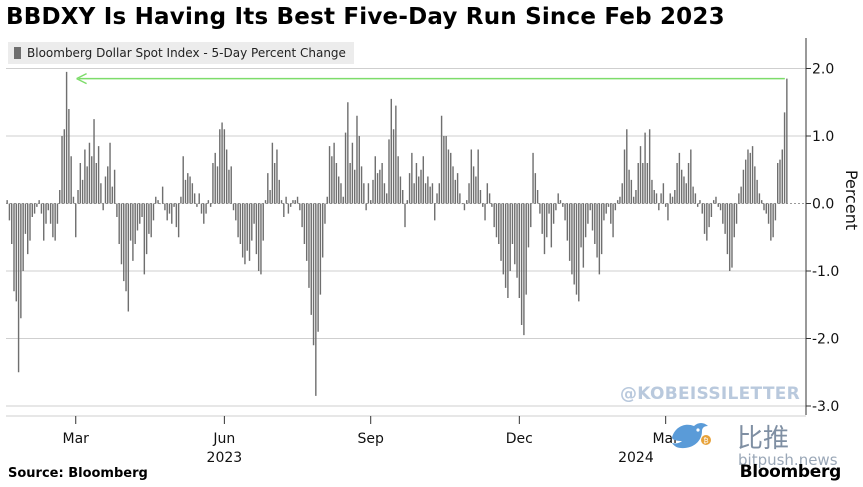 This screenshot has height=487, width=863. Describe the element at coordinates (710, 394) in the screenshot. I see `kobeissi-watermark: @KOBEISSILETTER` at that location.